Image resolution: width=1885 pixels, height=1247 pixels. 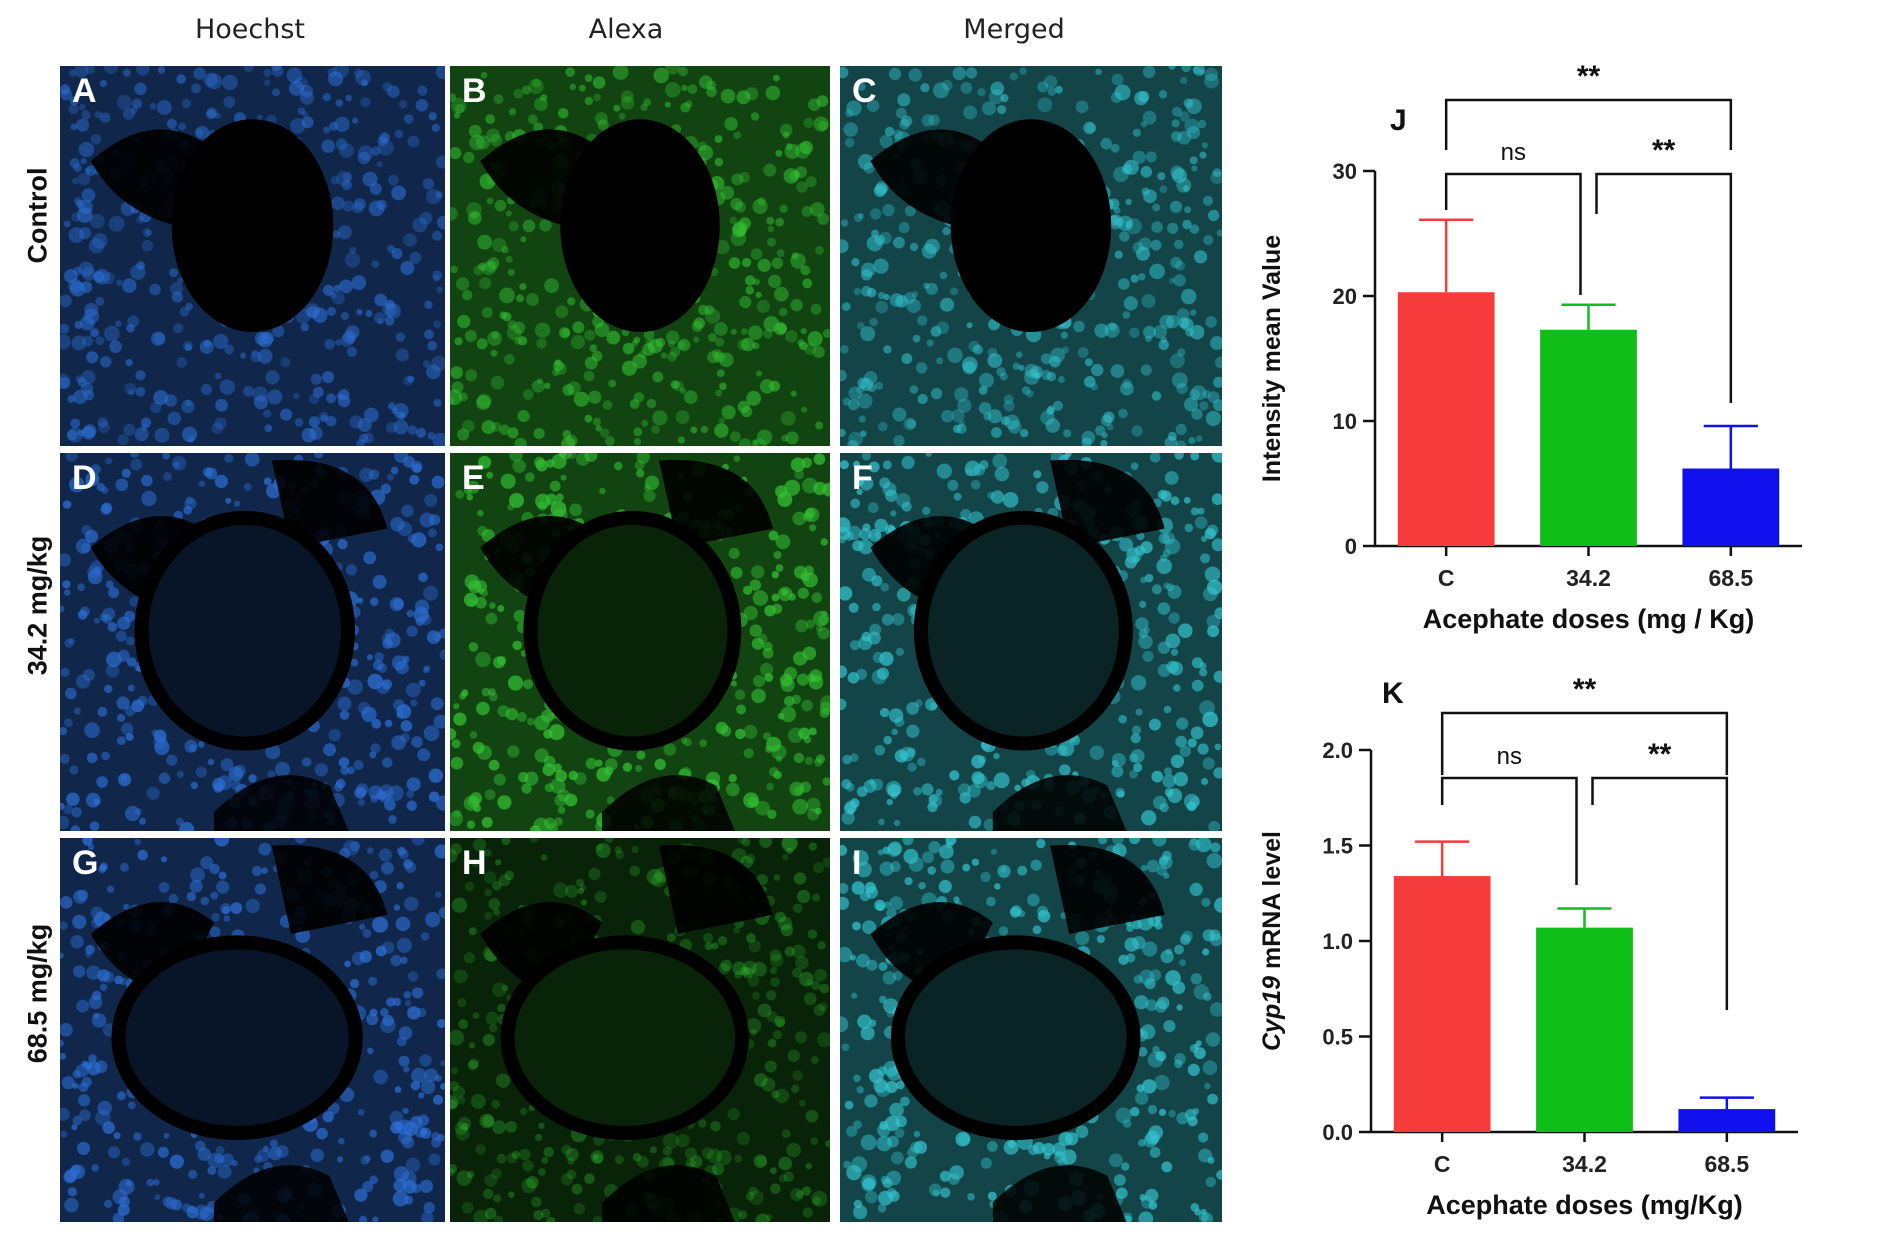 What do you see at coordinates (474, 91) in the screenshot?
I see `panel-letter-b: B` at bounding box center [474, 91].